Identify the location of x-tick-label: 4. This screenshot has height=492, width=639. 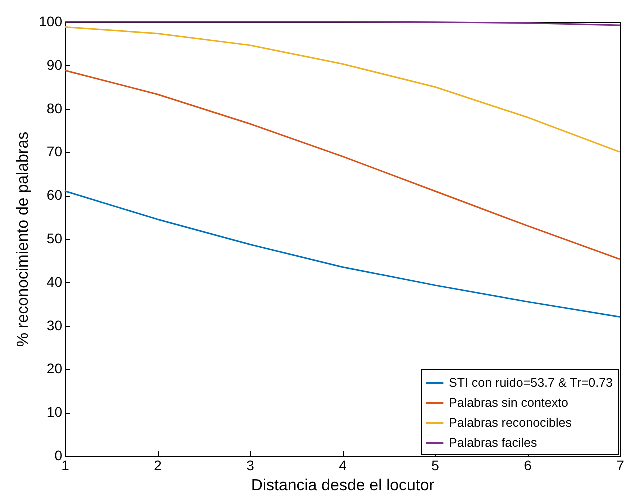
(343, 466).